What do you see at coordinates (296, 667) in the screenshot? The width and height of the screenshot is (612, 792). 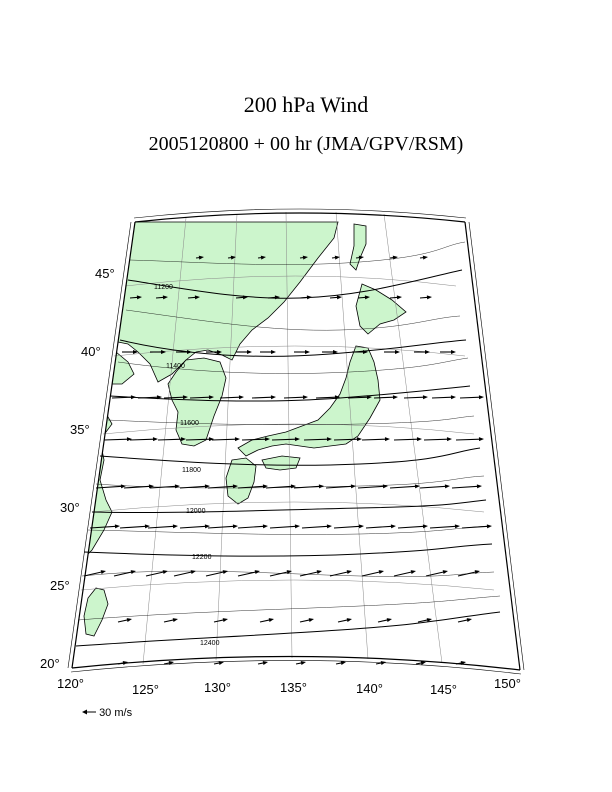 I see `frame-bottom-outer` at bounding box center [296, 667].